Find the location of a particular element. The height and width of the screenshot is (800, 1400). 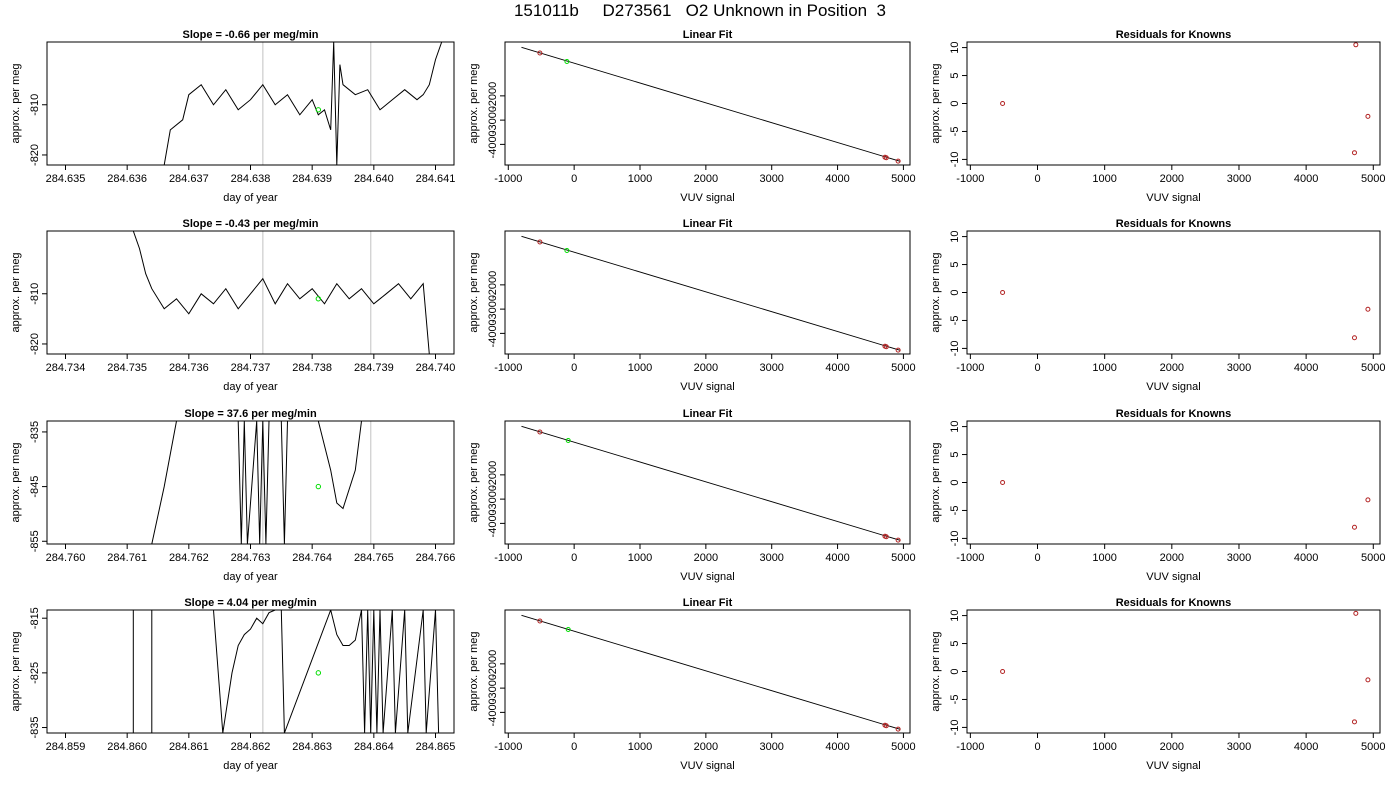

x-tick-label: 284.766 is located at coordinates (436, 558).